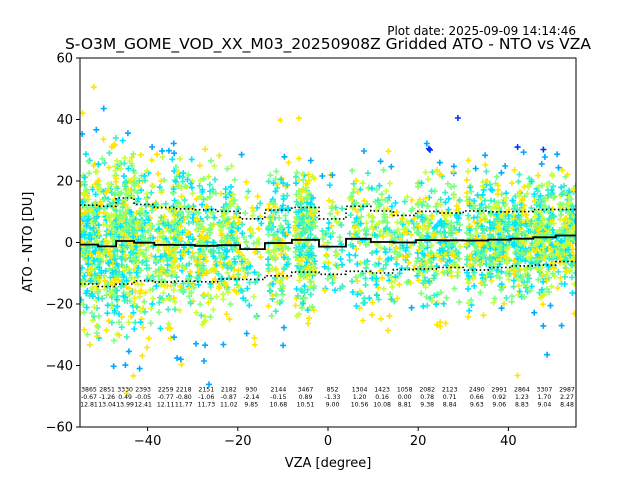 The image size is (640, 480). Describe the element at coordinates (328, 463) in the screenshot. I see `x-axis-label: VZA [degree]` at that location.